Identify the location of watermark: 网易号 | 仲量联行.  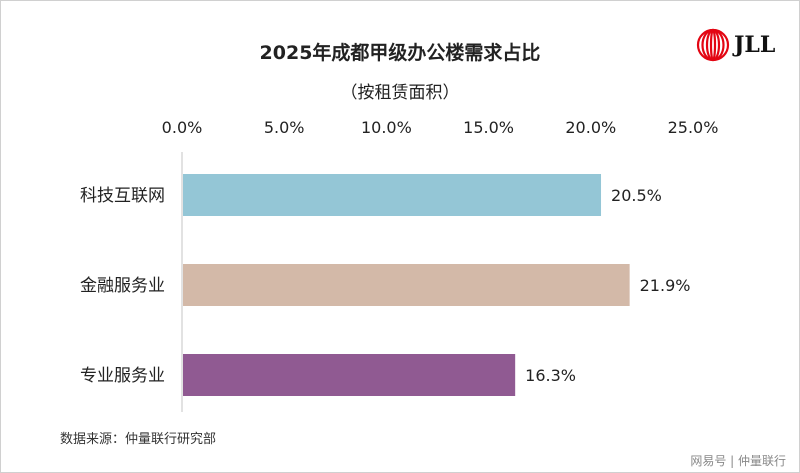
(738, 461).